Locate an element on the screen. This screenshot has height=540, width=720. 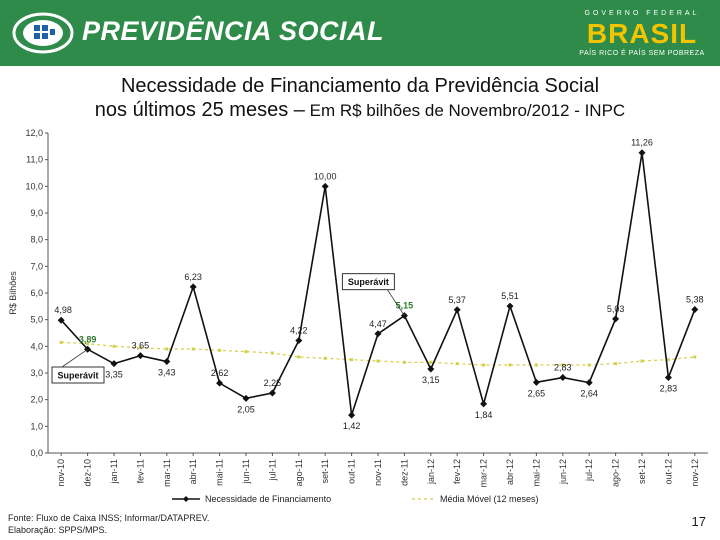
y-tick-label: 3,0 is located at coordinates (36, 373).